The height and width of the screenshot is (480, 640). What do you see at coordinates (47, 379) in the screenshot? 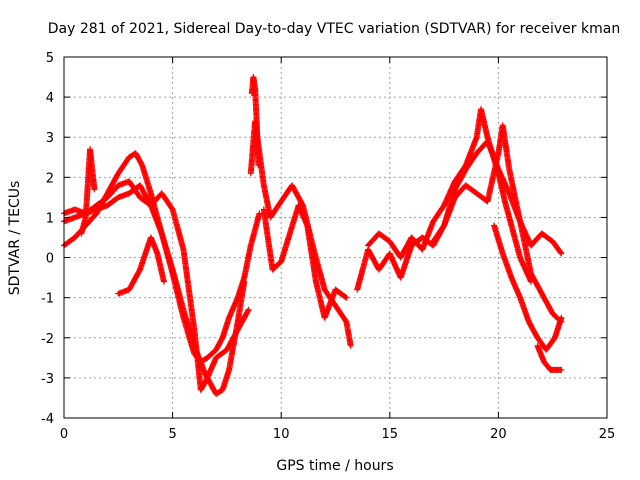
I see `y-tick-label: -3` at bounding box center [47, 379].